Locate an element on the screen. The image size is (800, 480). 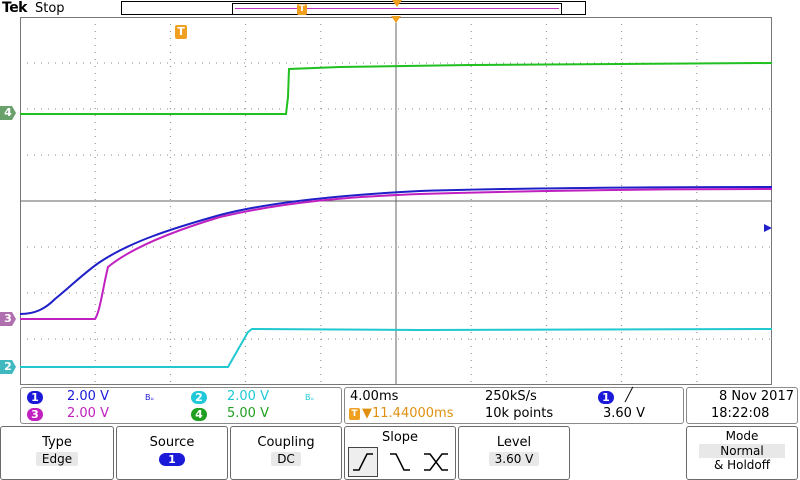
trigger-holdoff-value: & Holdoff is located at coordinates (742, 465).